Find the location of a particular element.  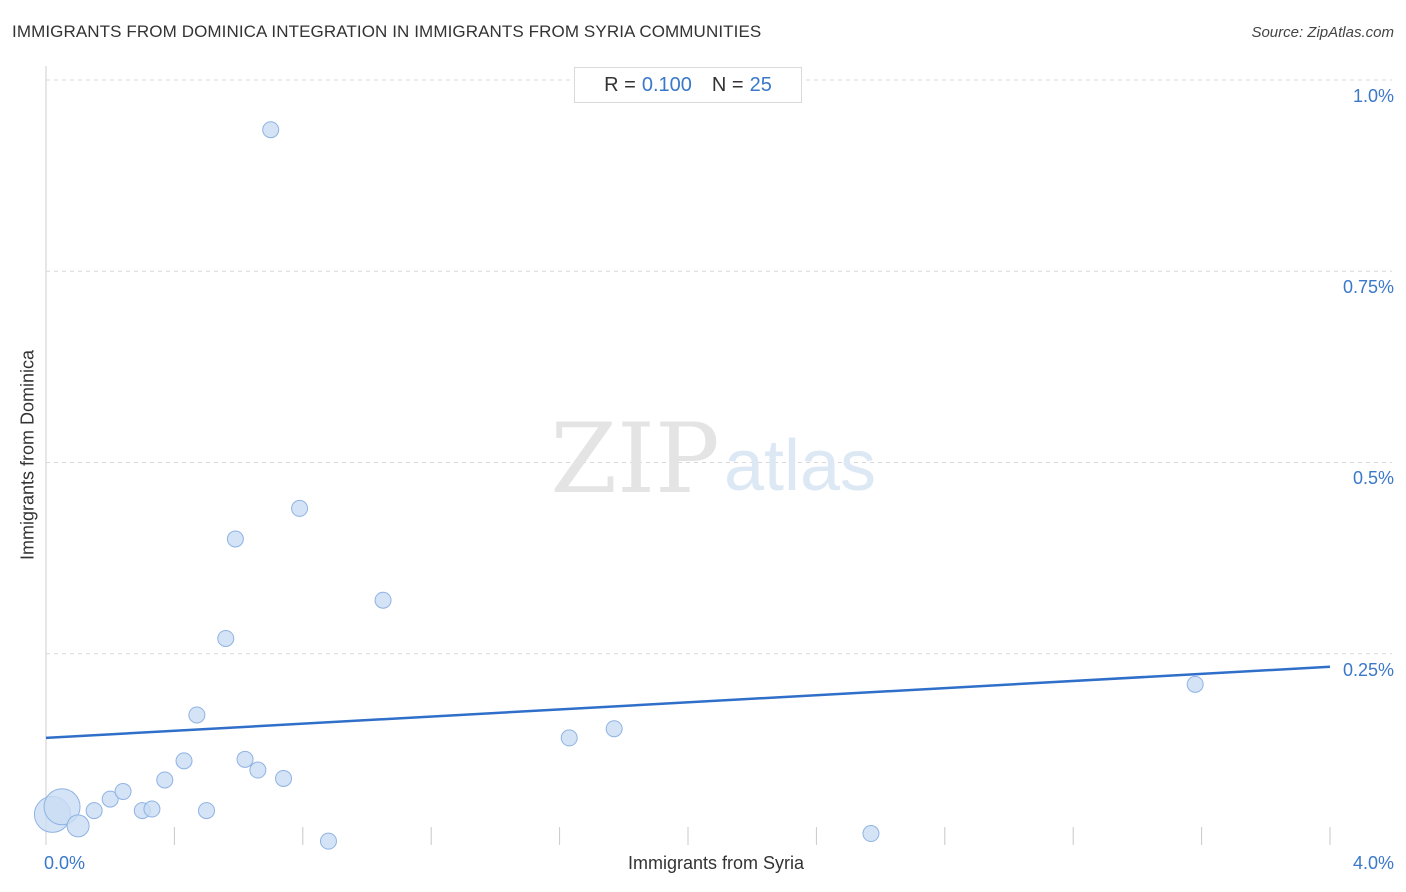

y-tick-label: 0.5% is located at coordinates (1373, 478).